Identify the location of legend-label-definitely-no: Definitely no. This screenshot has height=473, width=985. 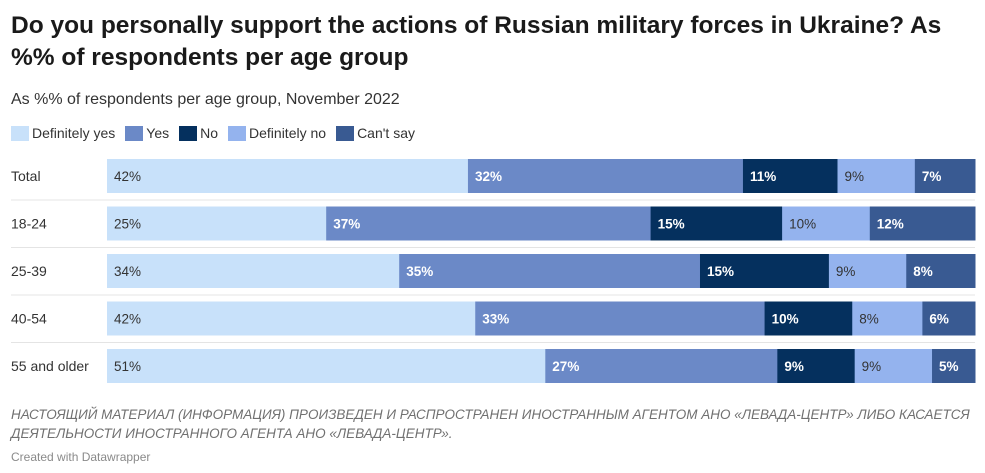
(288, 133).